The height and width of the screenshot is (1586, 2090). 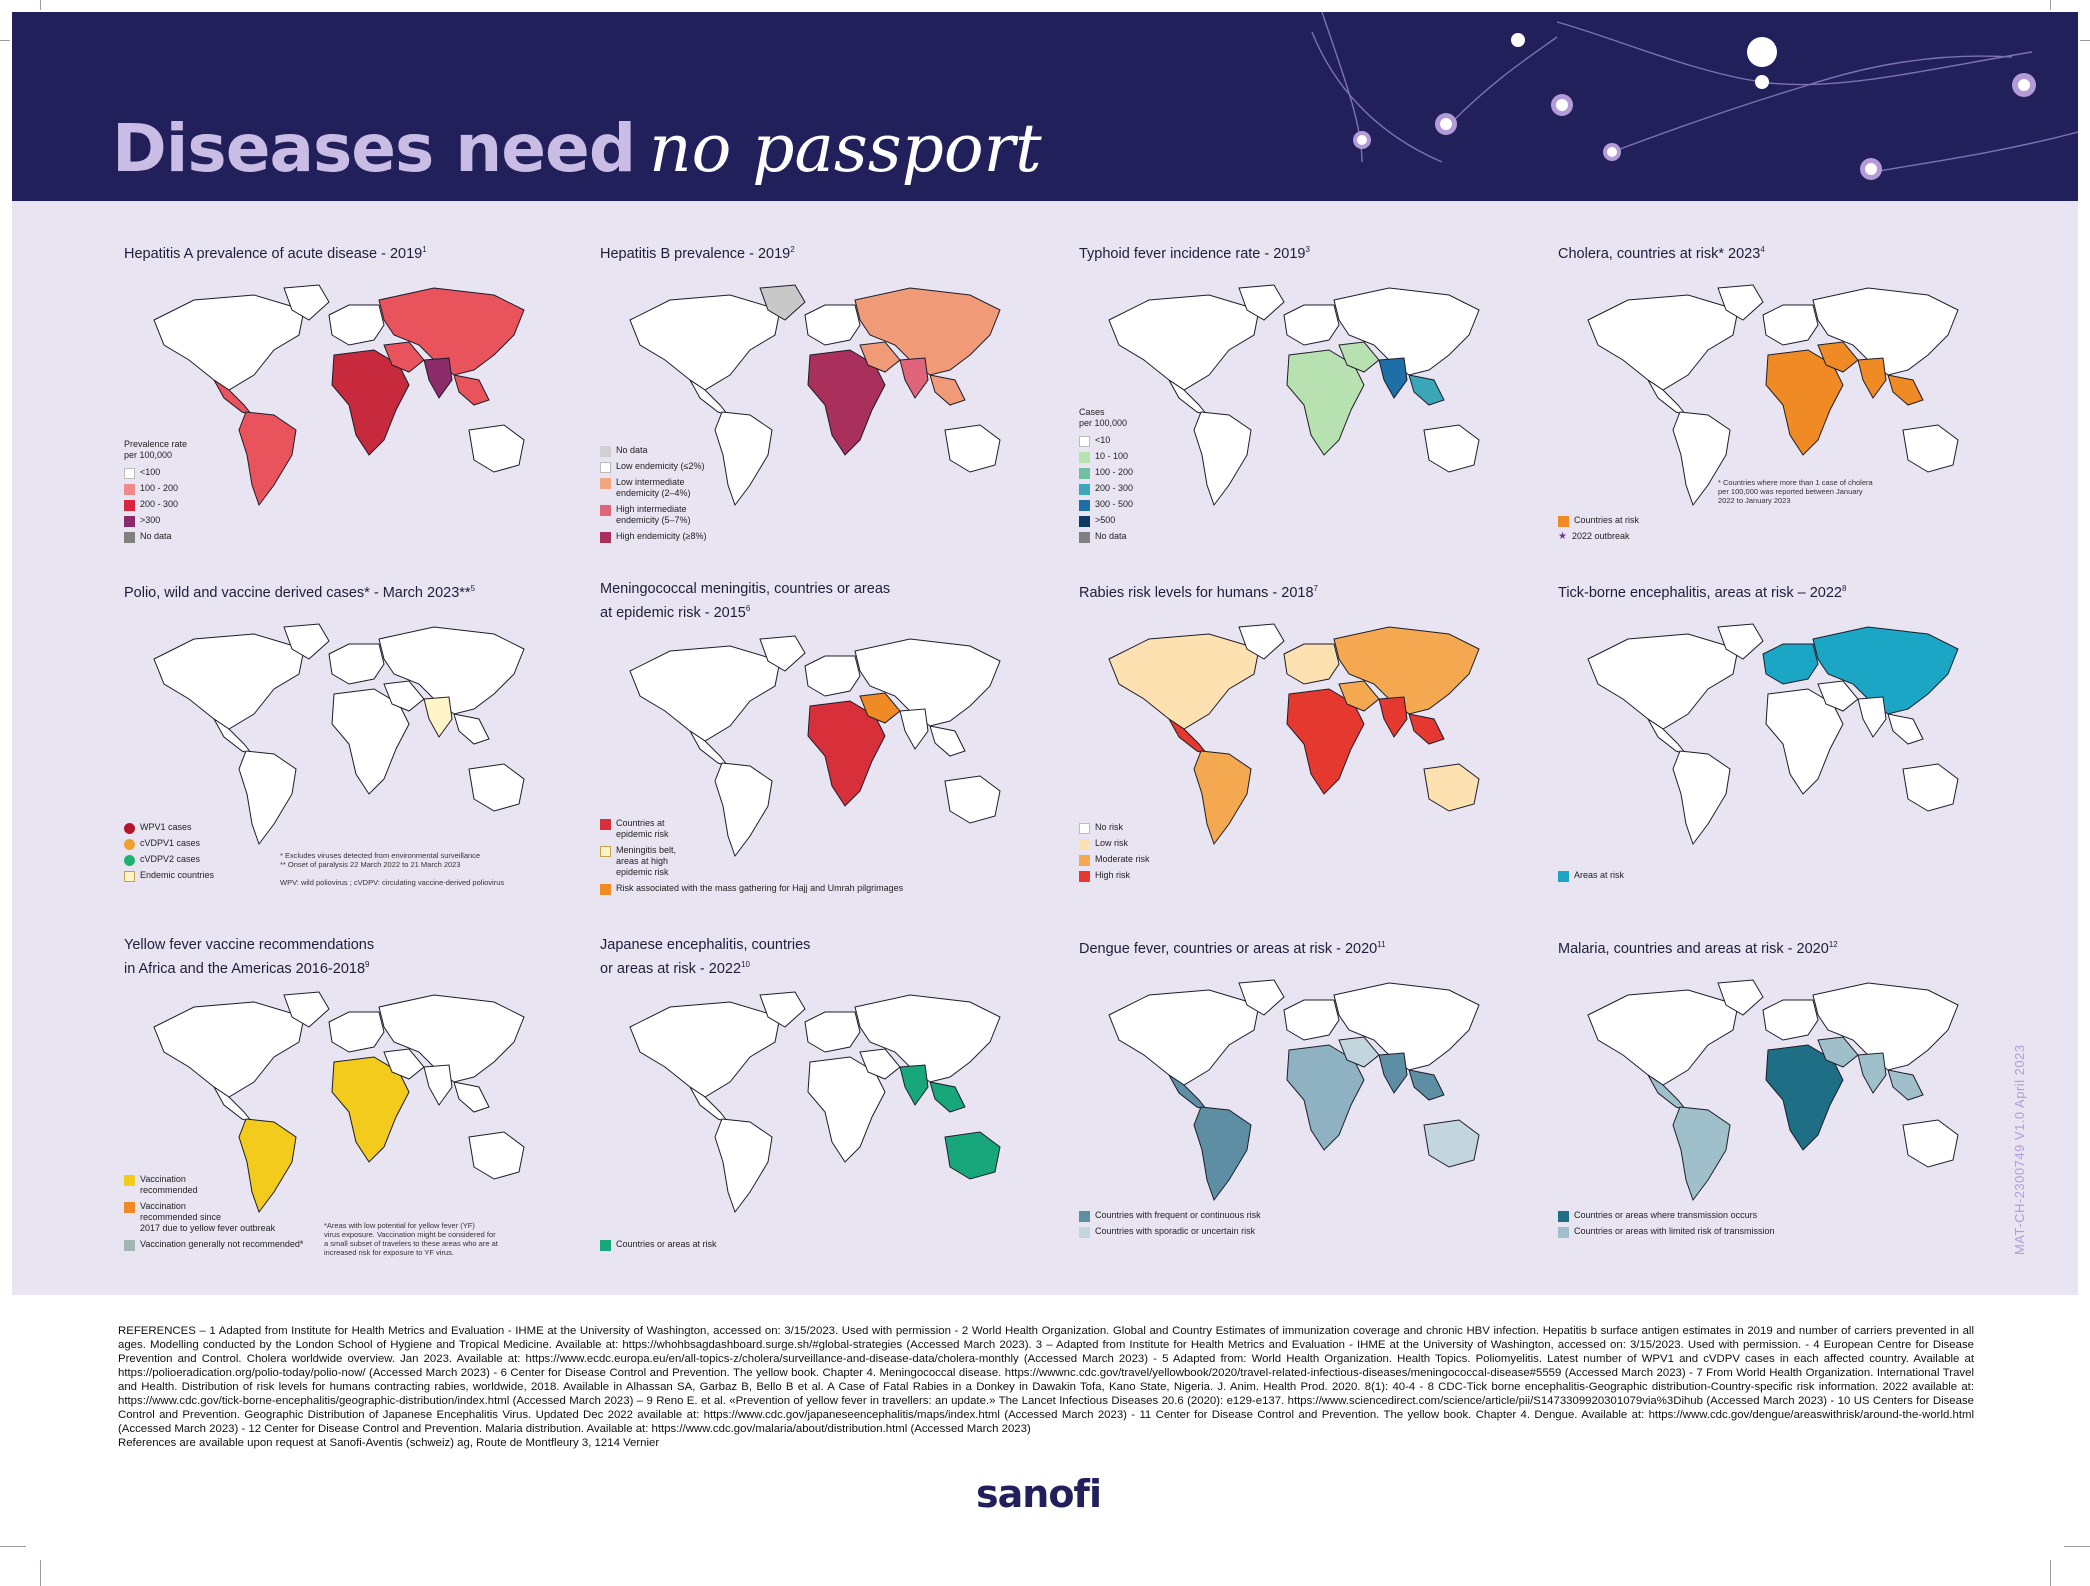 What do you see at coordinates (155, 505) in the screenshot?
I see `legend-item: 200 - 300` at bounding box center [155, 505].